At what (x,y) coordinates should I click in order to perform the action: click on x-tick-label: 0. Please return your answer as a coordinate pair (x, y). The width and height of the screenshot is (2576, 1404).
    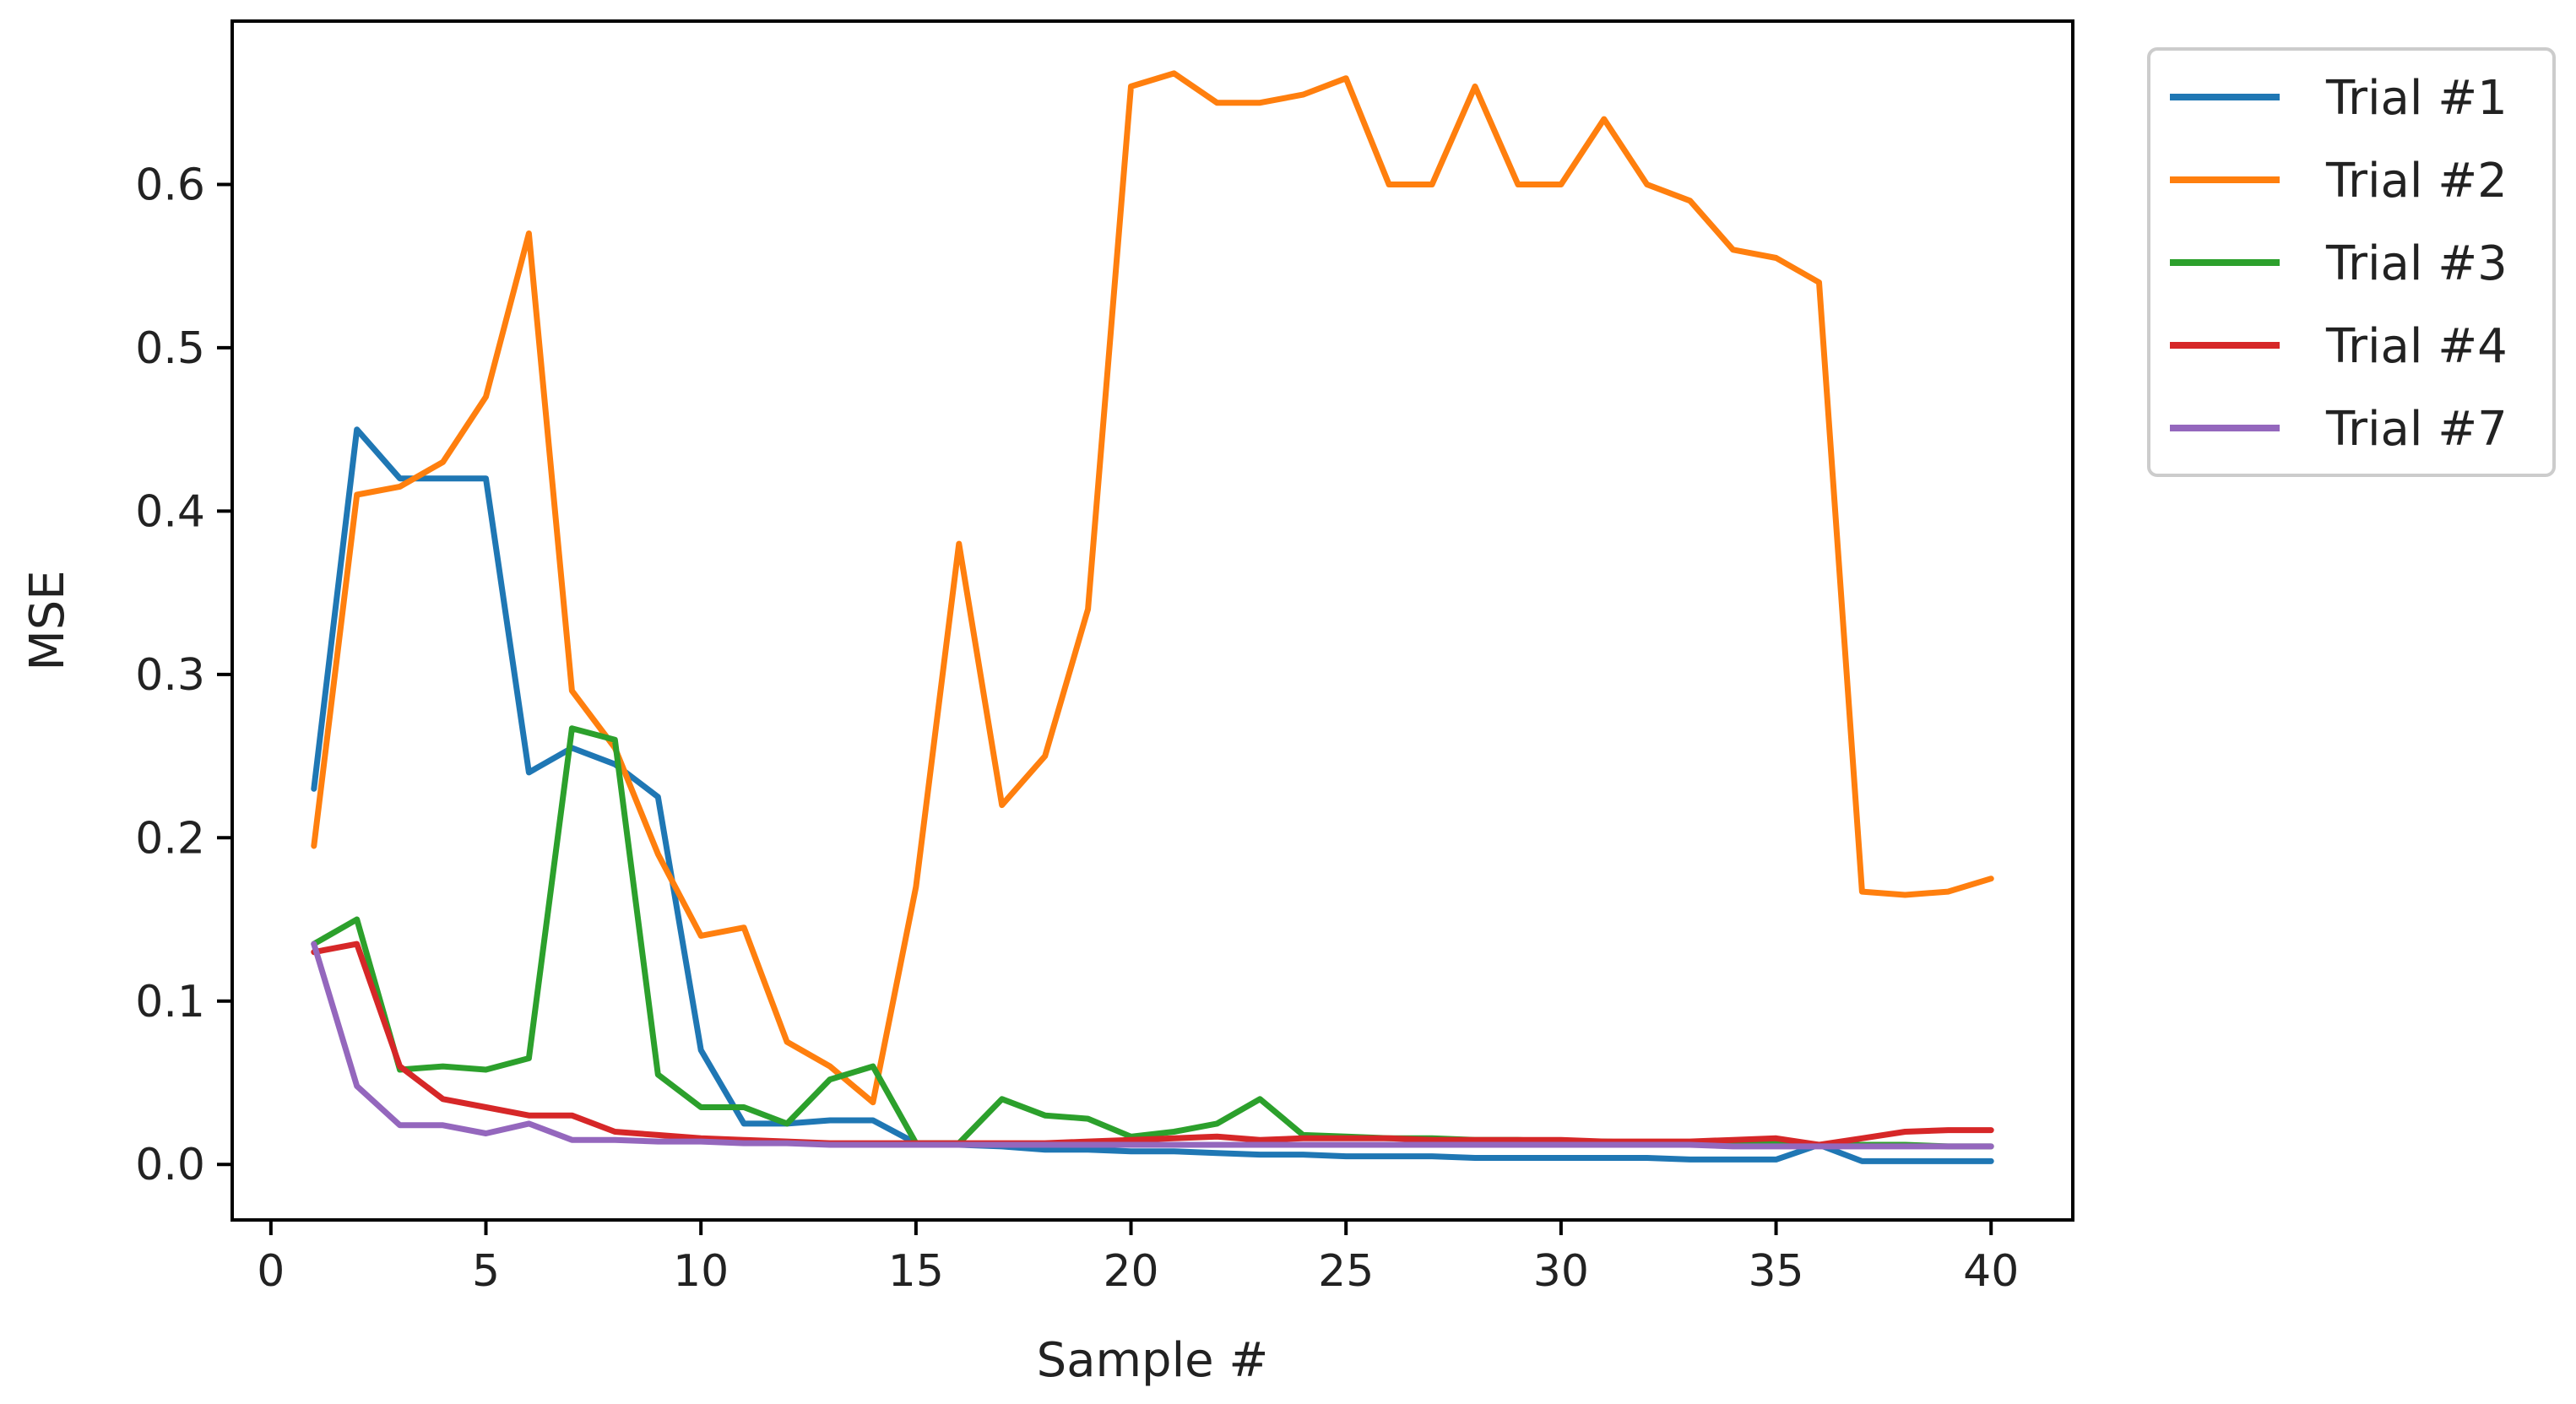
    Looking at the image, I should click on (271, 1271).